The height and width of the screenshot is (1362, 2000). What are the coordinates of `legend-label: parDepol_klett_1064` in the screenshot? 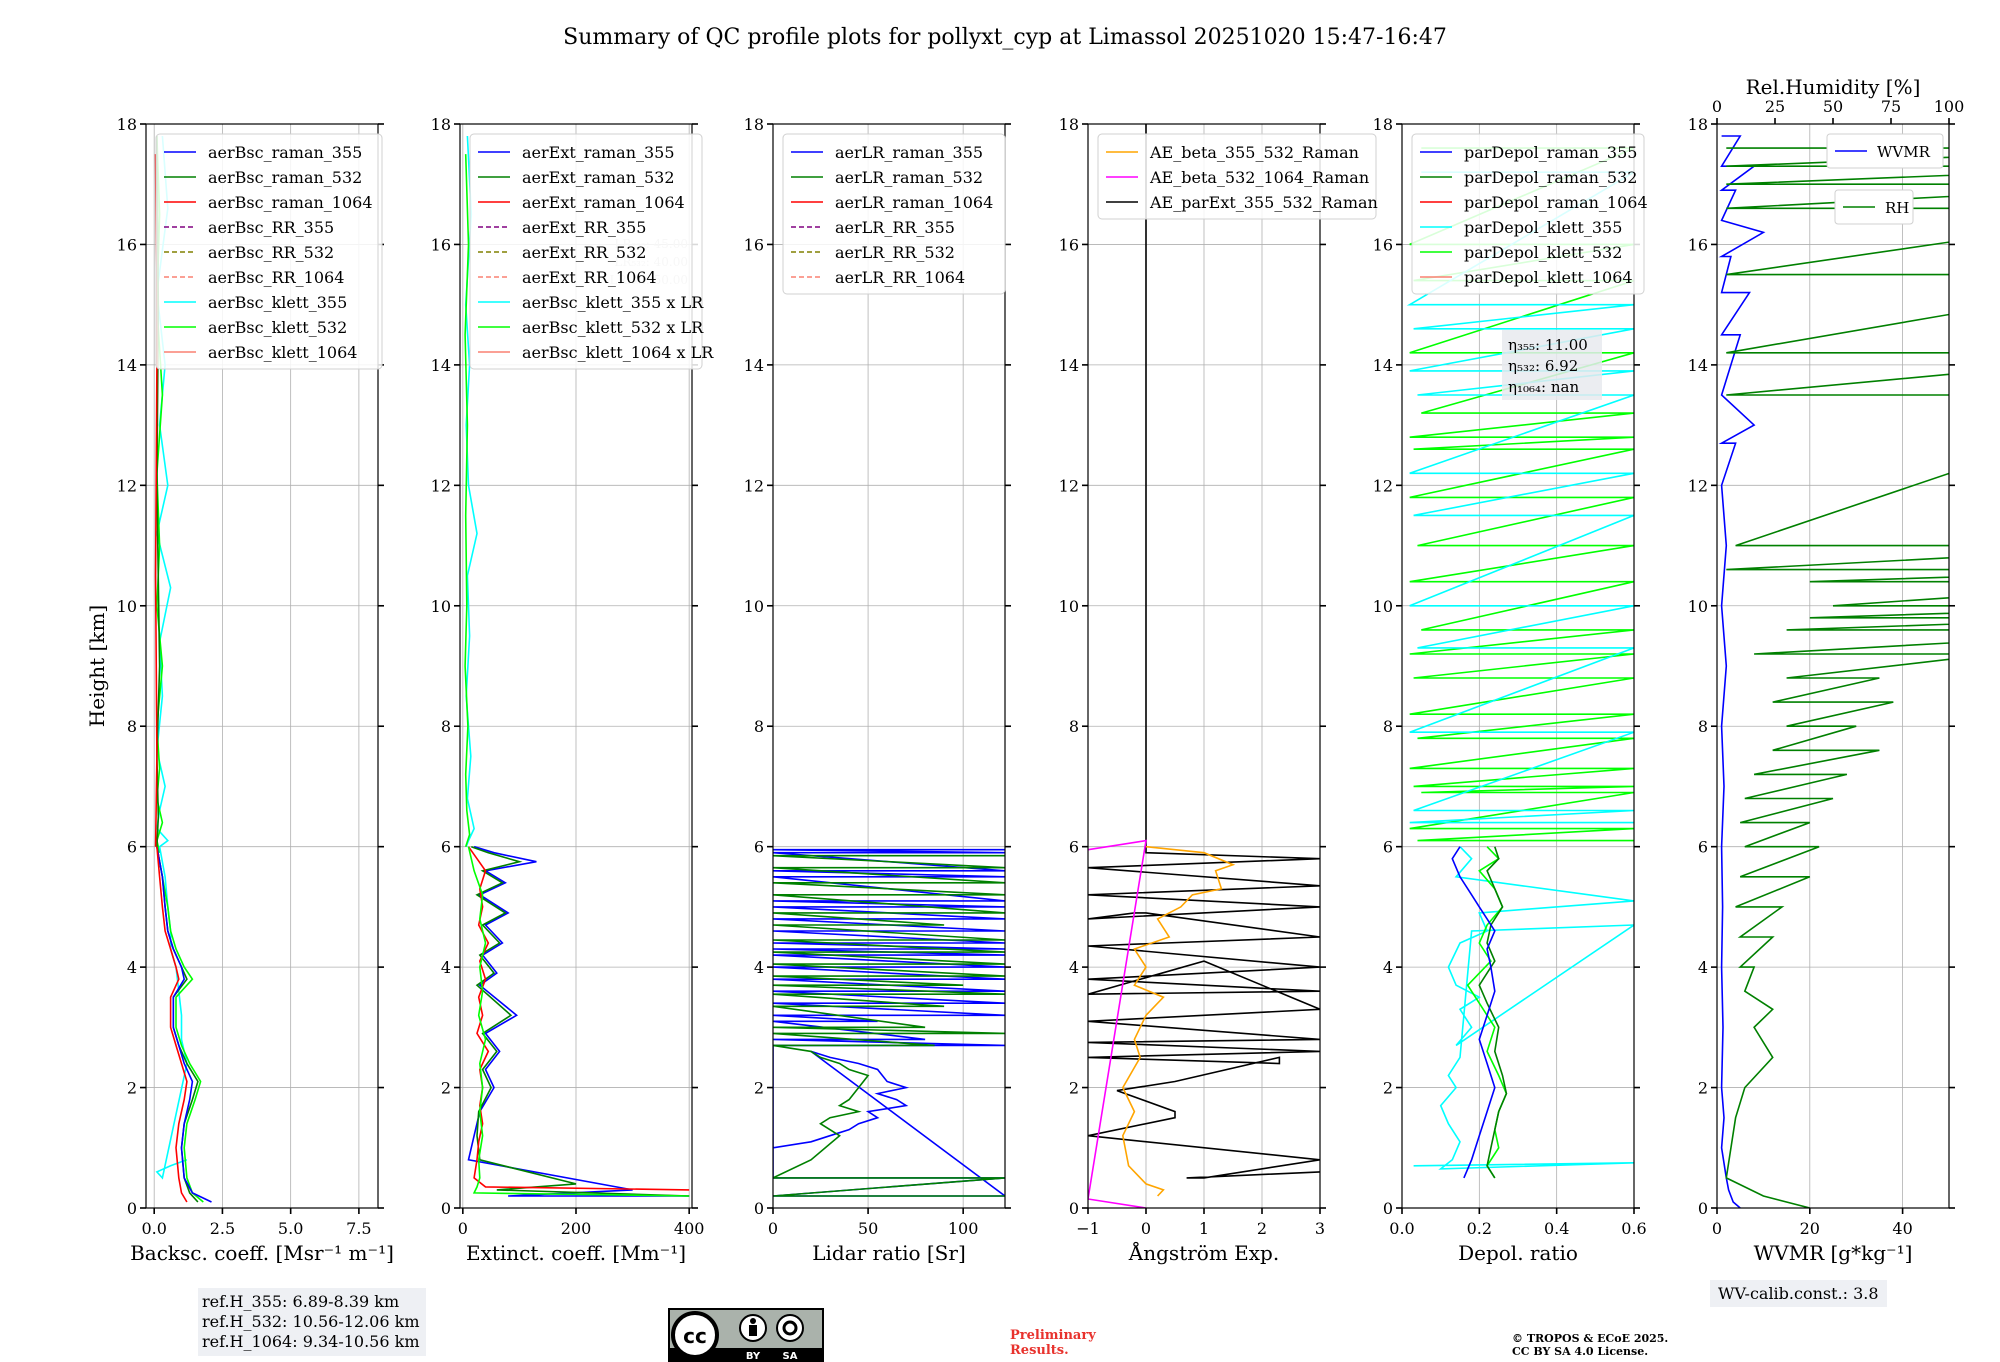 It's located at (1548, 277).